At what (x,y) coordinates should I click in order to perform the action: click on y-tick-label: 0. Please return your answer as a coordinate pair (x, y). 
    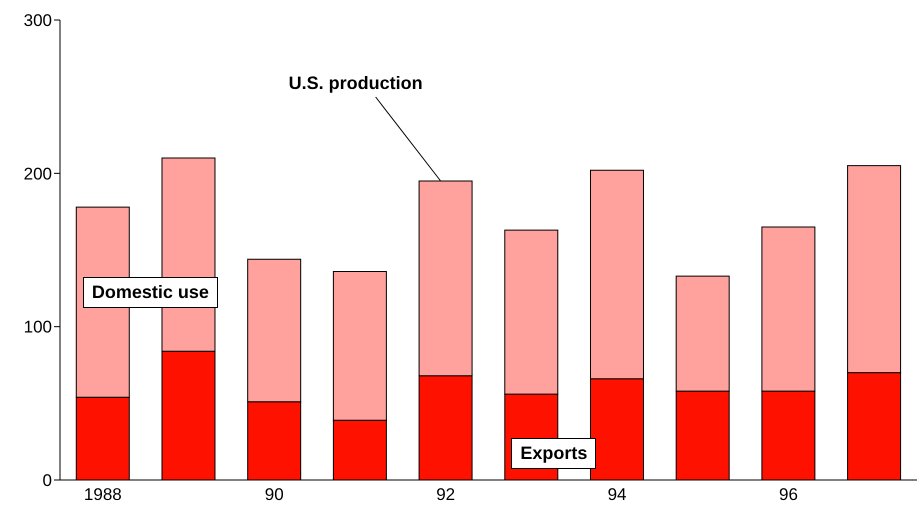
    Looking at the image, I should click on (47, 480).